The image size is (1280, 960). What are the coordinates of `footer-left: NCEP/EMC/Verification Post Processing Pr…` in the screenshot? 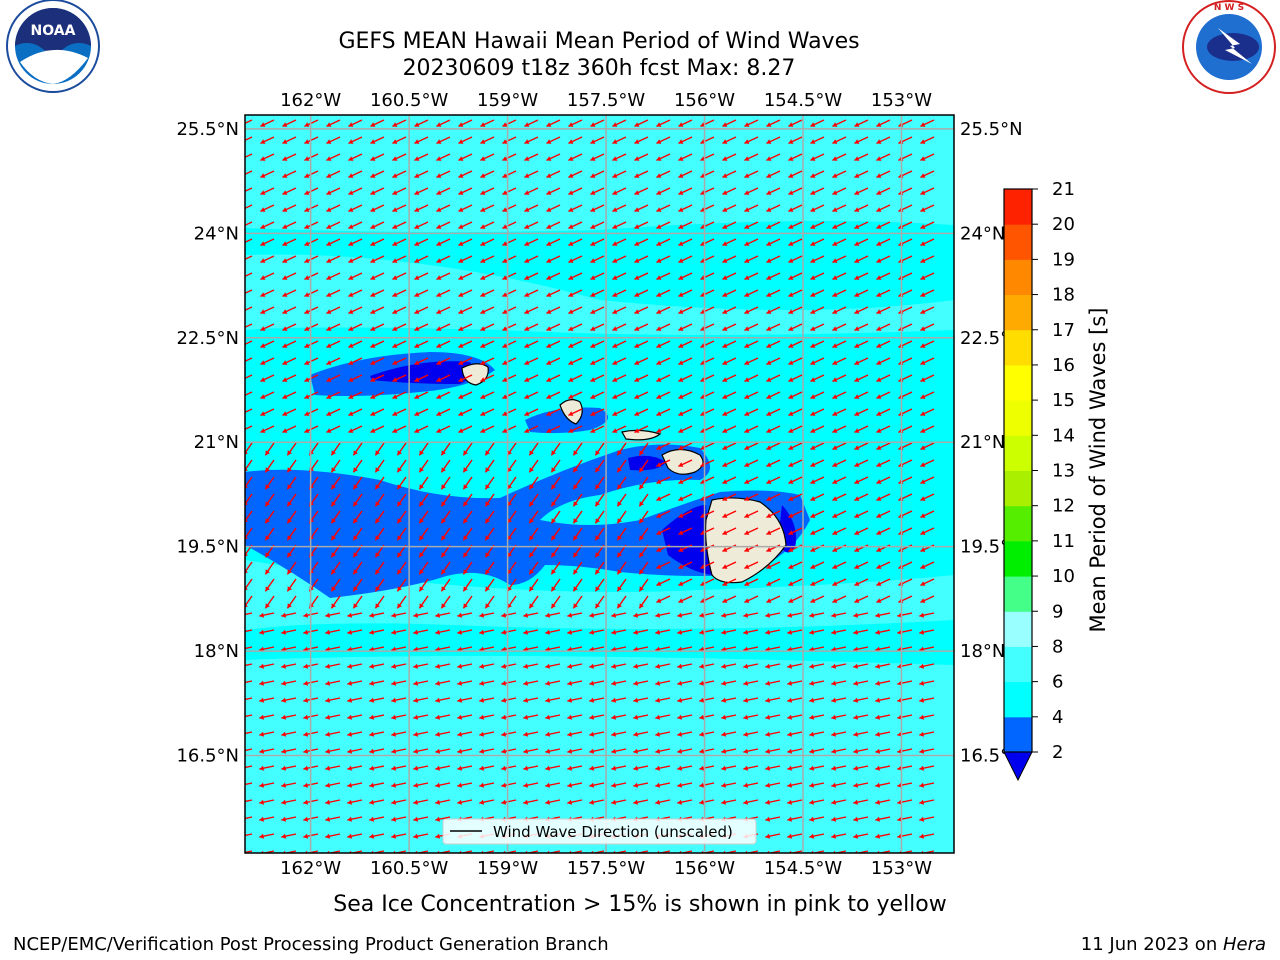 It's located at (311, 944).